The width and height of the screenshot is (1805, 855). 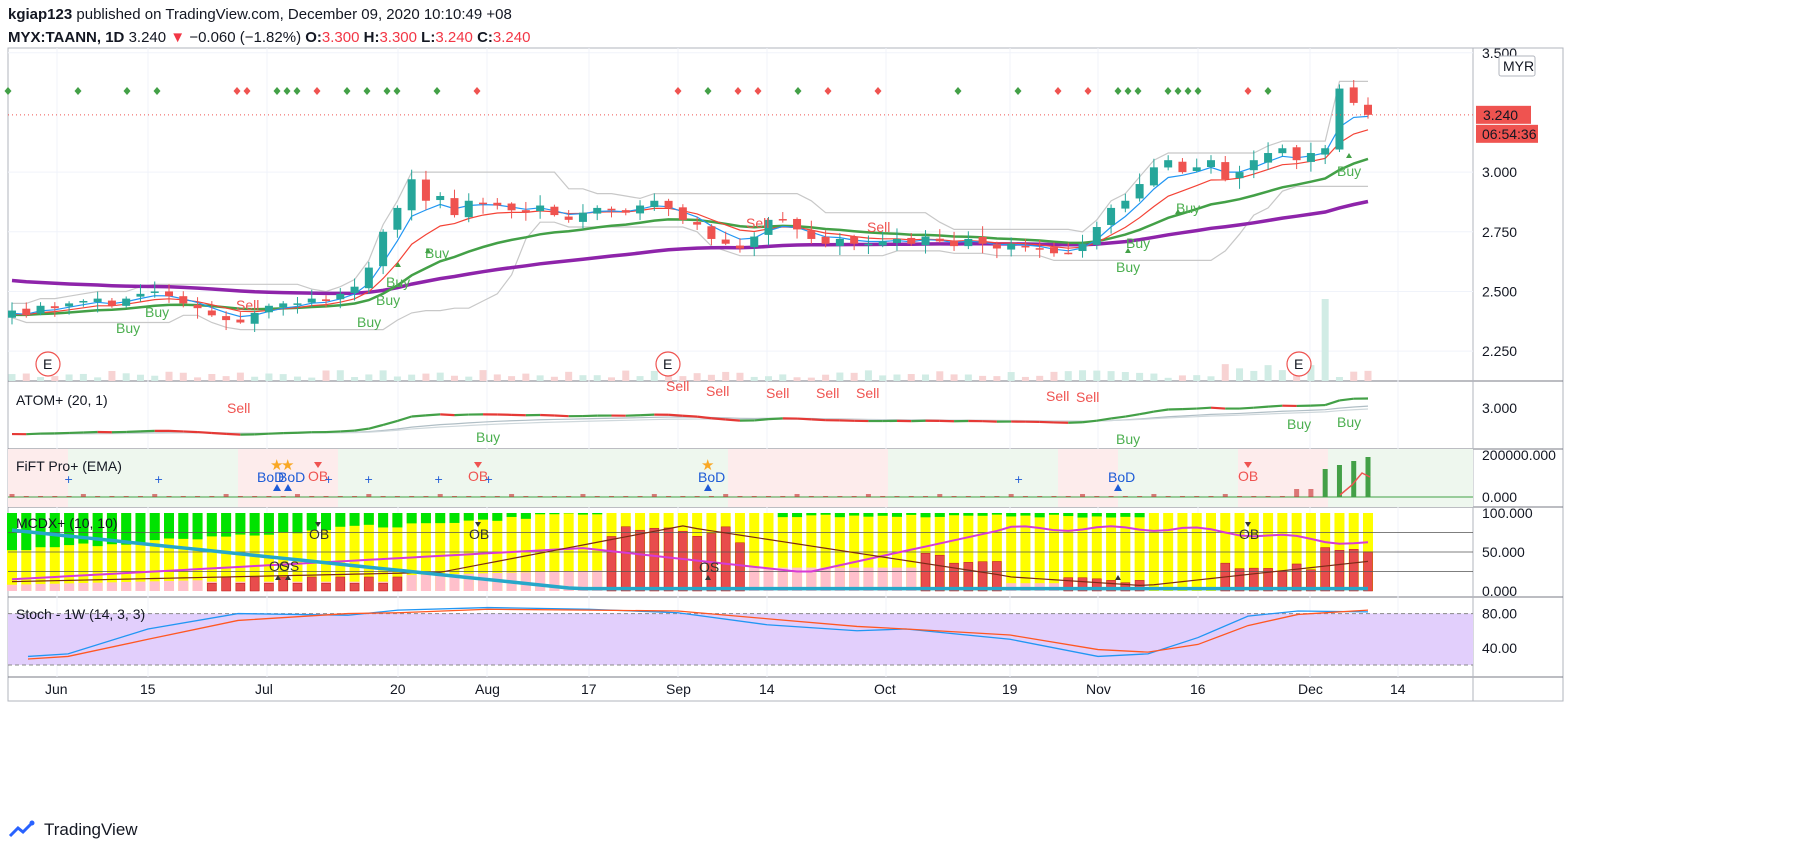 What do you see at coordinates (1248, 465) in the screenshot?
I see `ob-triangle-icon` at bounding box center [1248, 465].